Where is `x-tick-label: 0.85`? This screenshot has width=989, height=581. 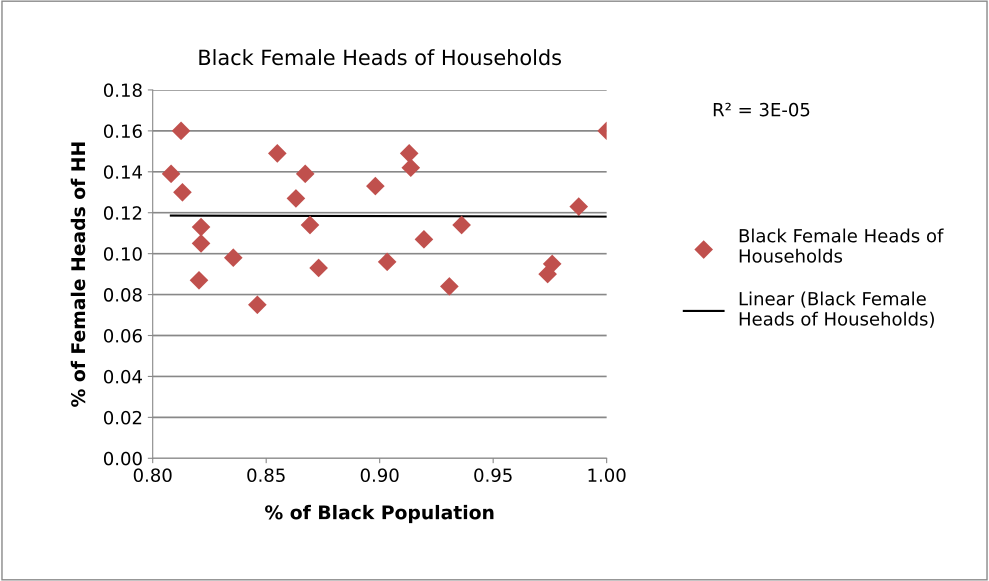
x-tick-label: 0.85 is located at coordinates (266, 475).